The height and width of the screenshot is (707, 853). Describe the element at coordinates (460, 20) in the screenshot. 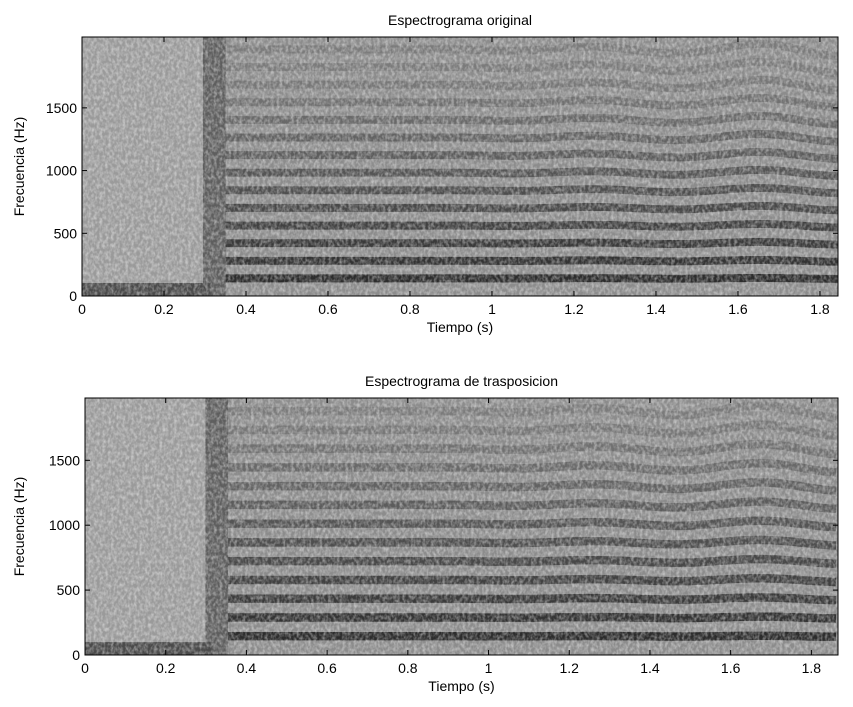

I see `chart-title: Espectrograma original` at that location.